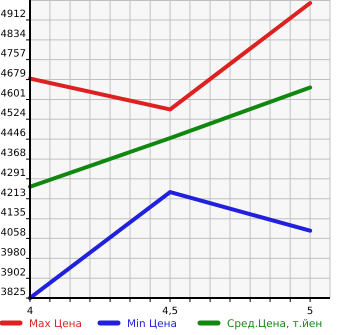 The image size is (345, 335). I want to click on y-tick-label: 4058, so click(13, 232).